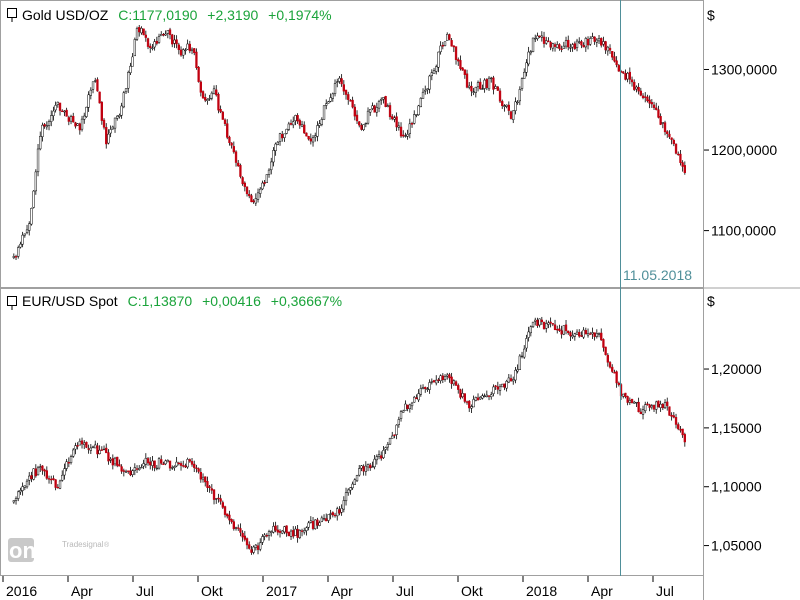 Image resolution: width=800 pixels, height=600 pixels. Describe the element at coordinates (70, 301) in the screenshot. I see `eurusd-instrument-name: EUR/USD Spot` at that location.